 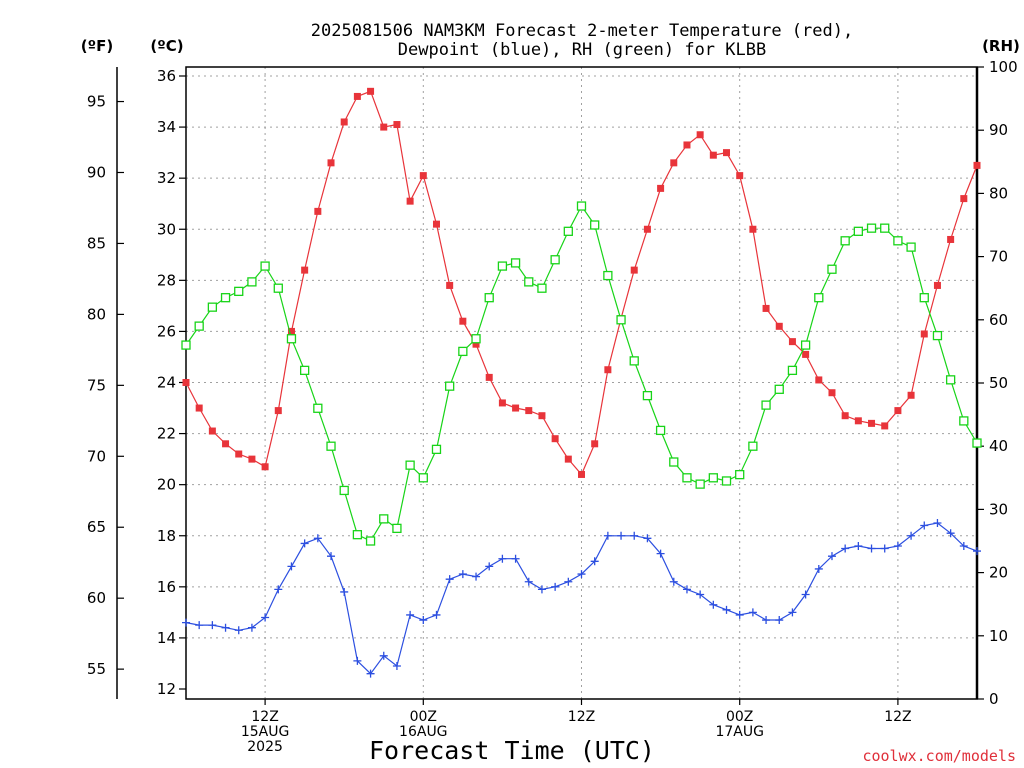 I want to click on x-tick-label: 2025, so click(x=265, y=747).